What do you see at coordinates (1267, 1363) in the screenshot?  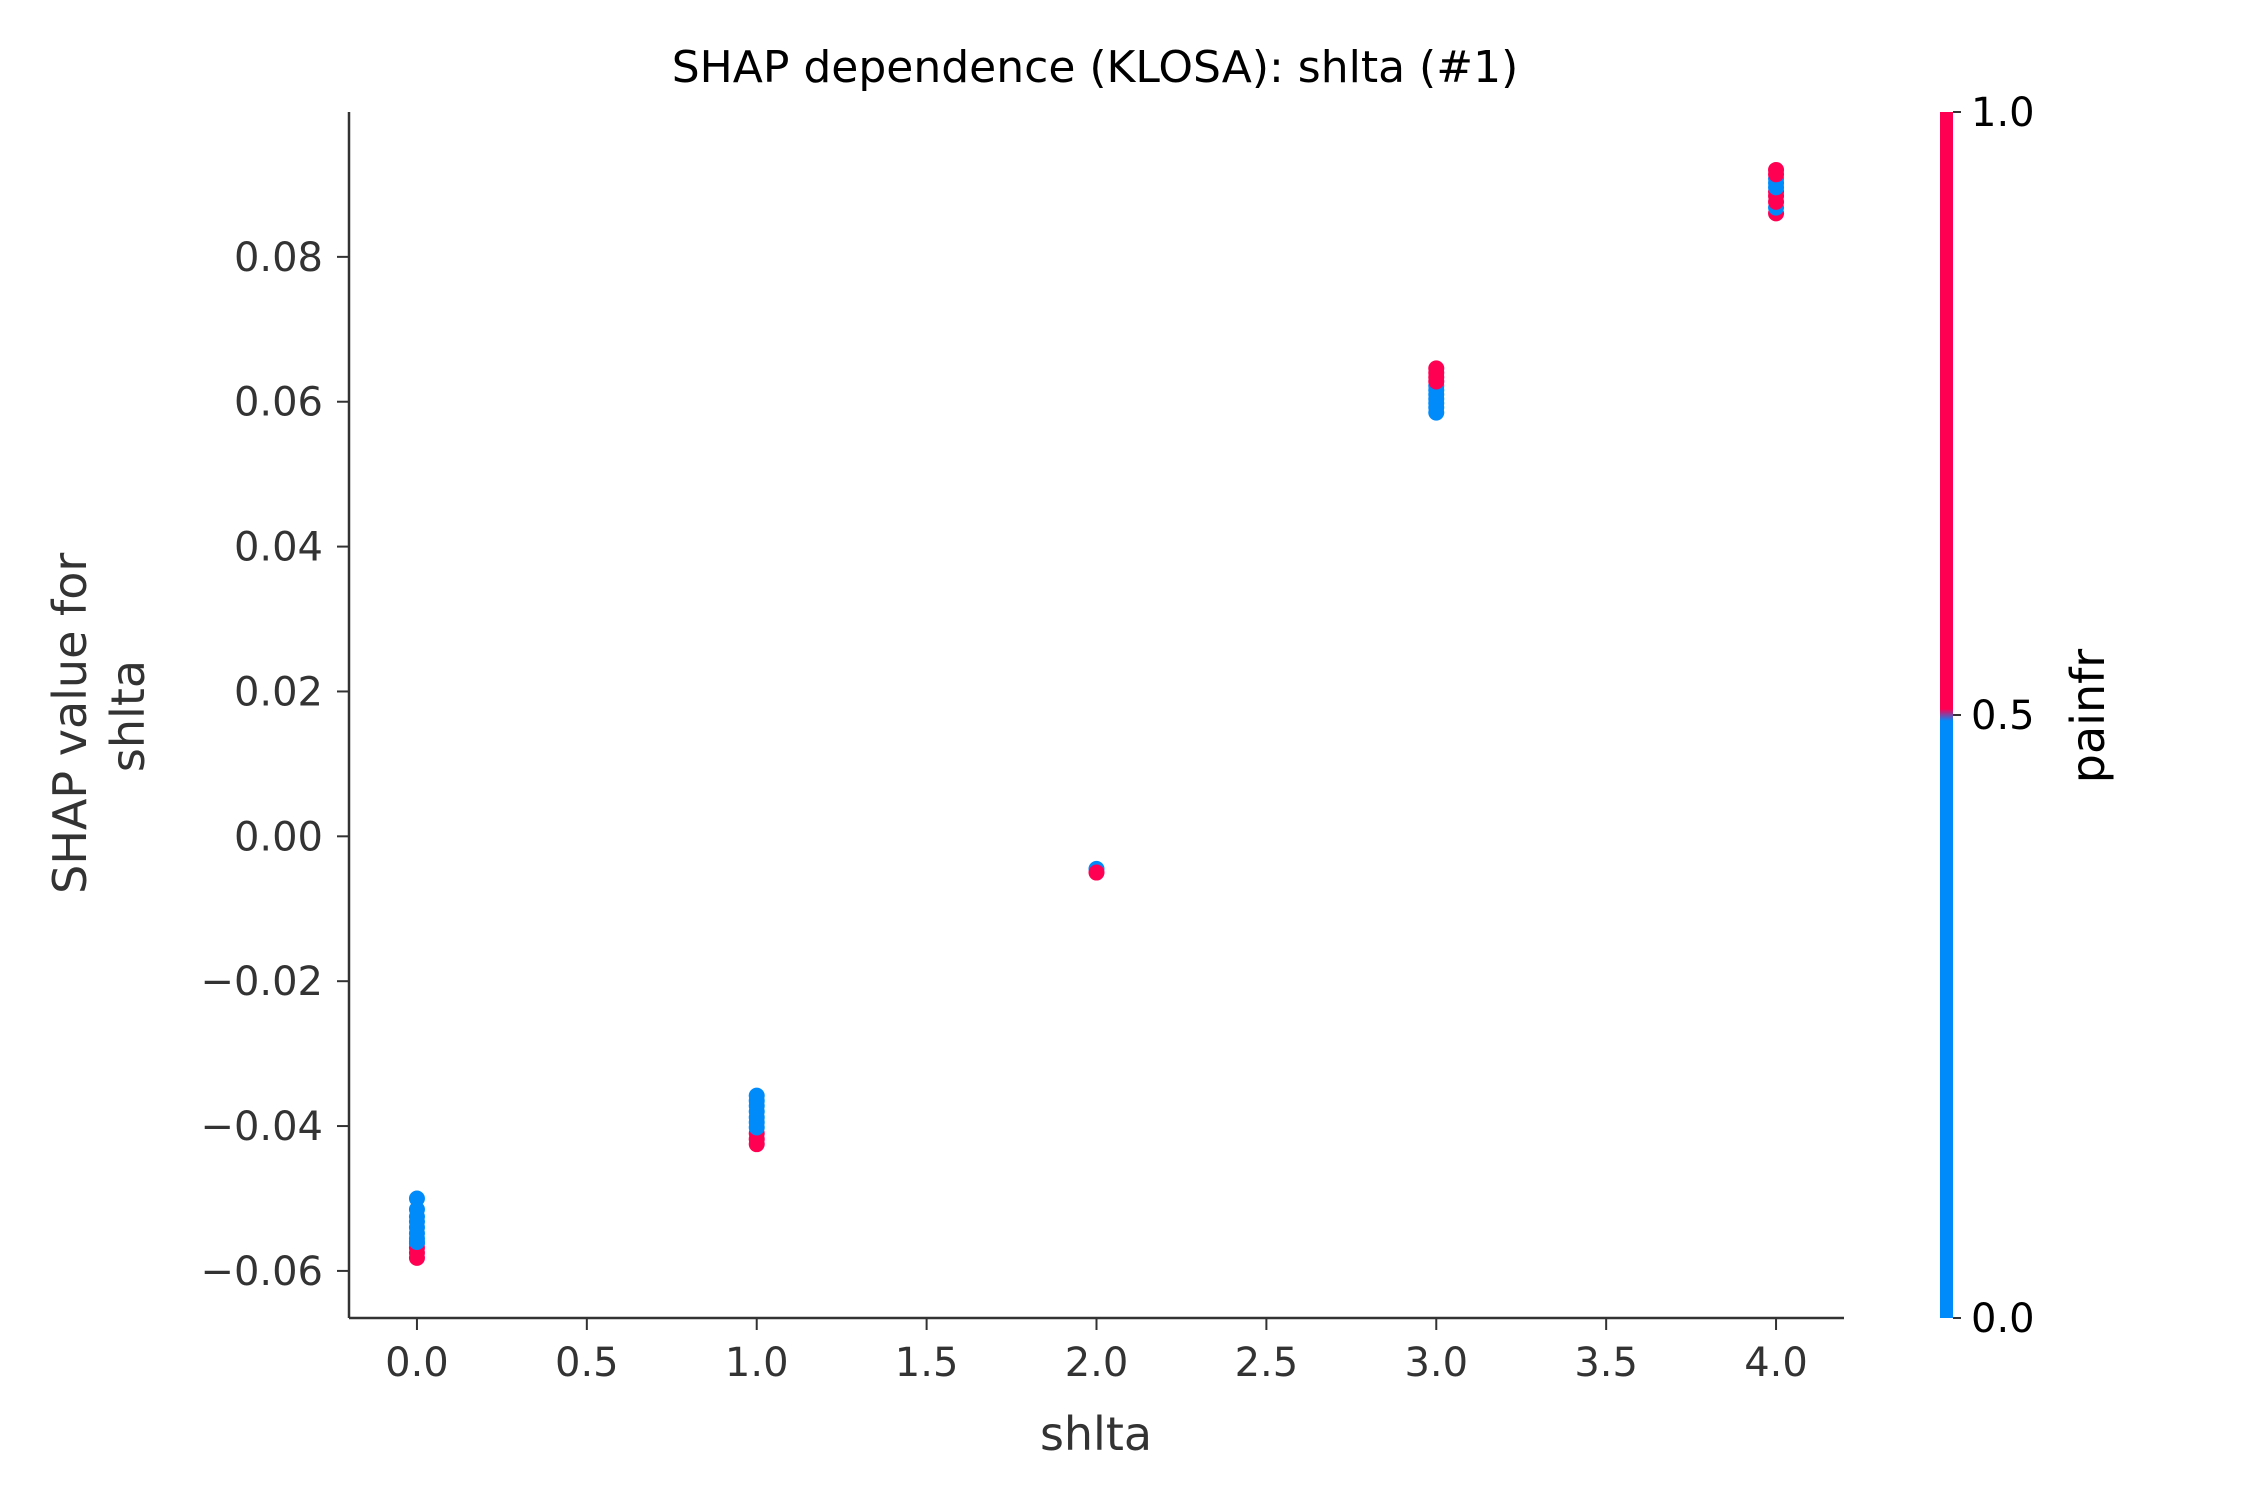 I see `x-tick-label: 2.5` at bounding box center [1267, 1363].